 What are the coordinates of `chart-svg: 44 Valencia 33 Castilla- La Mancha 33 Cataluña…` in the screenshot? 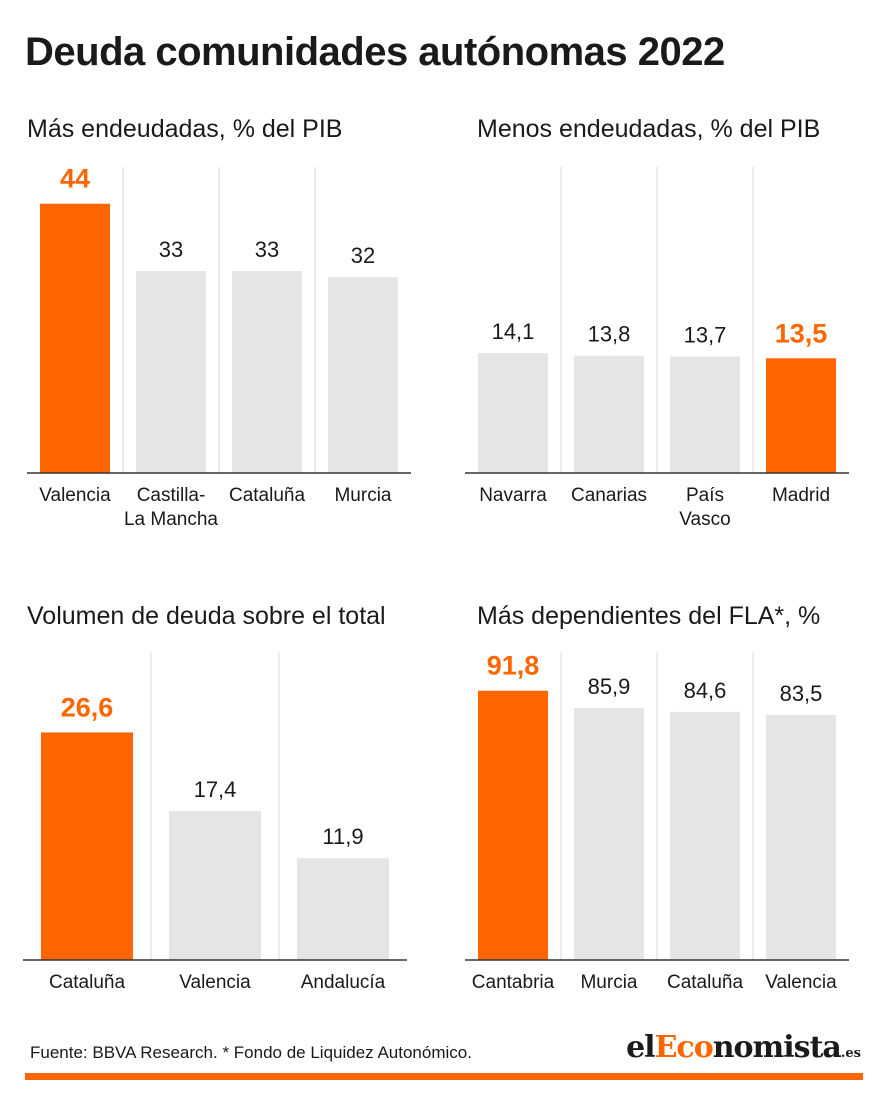 It's located at (219, 347).